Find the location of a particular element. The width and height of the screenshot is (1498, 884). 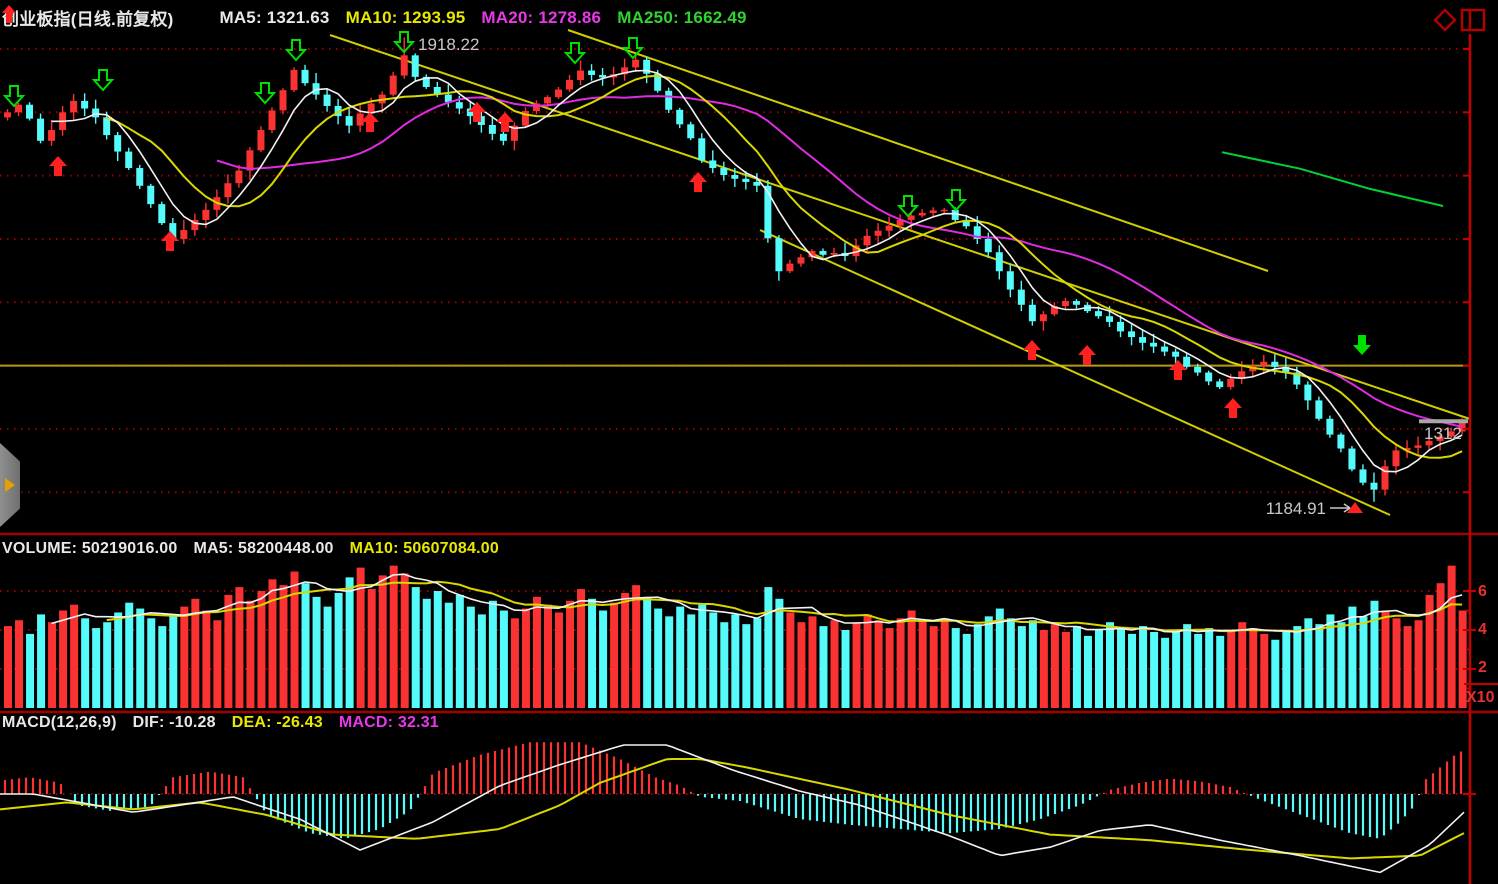

alert-down-arrow is located at coordinates (1362, 345).